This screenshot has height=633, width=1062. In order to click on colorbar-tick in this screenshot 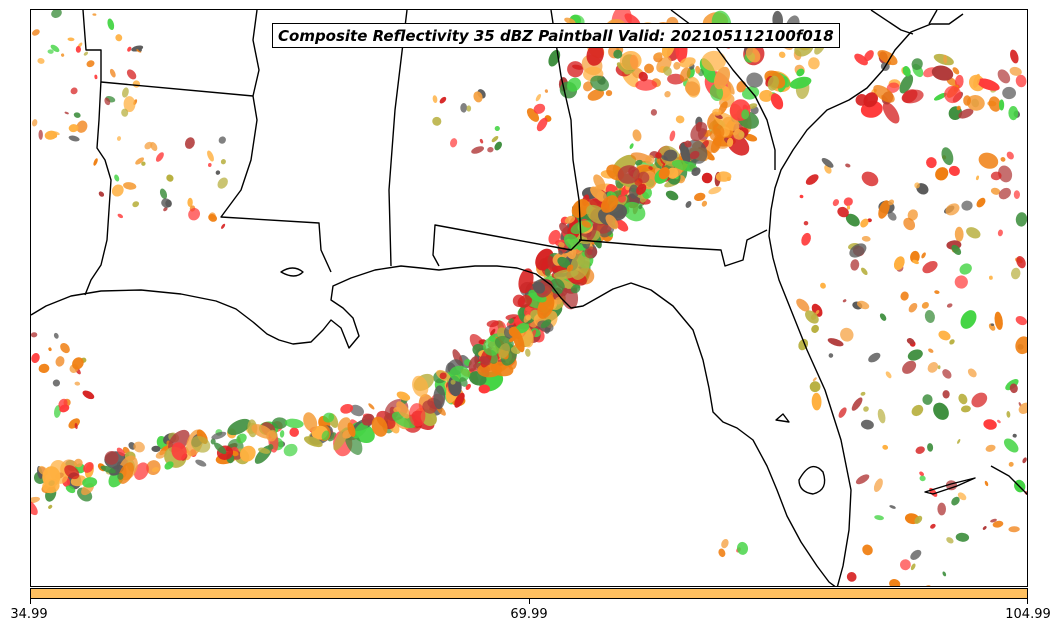, I will do `click(30, 601)`.